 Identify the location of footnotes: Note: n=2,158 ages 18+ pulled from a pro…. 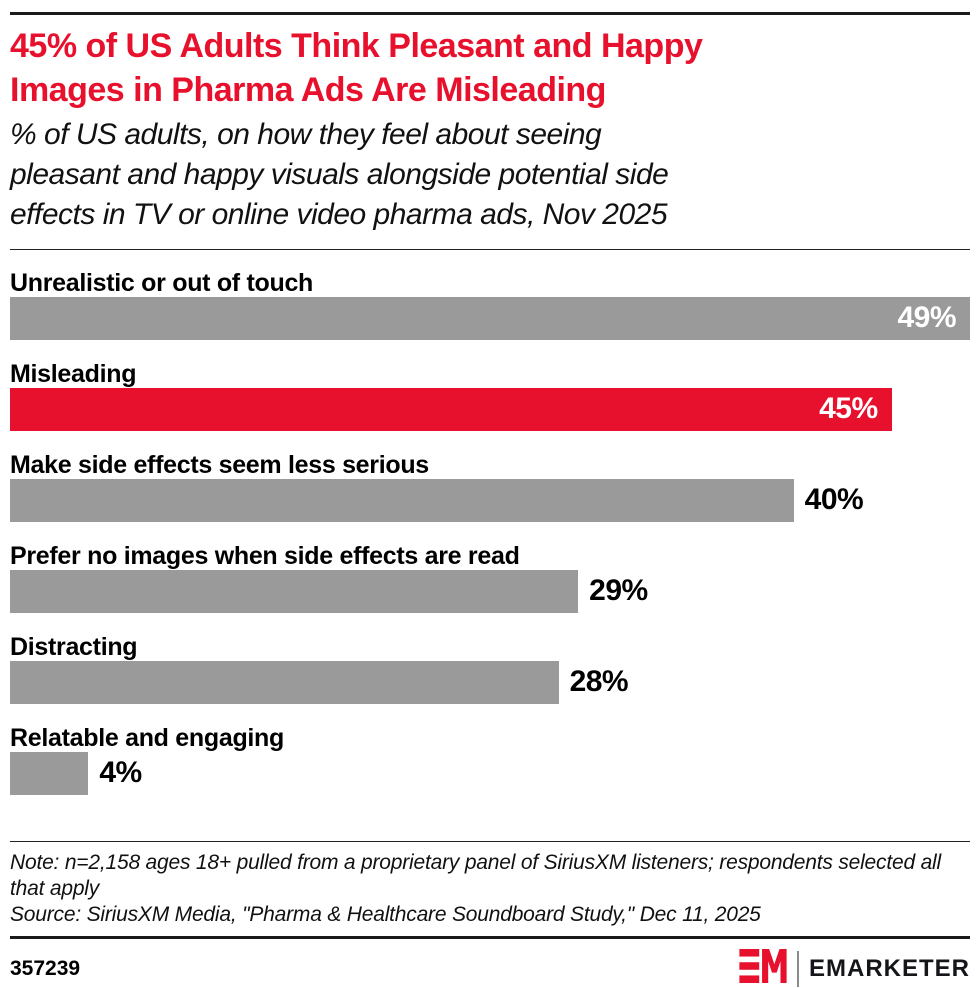
(490, 889).